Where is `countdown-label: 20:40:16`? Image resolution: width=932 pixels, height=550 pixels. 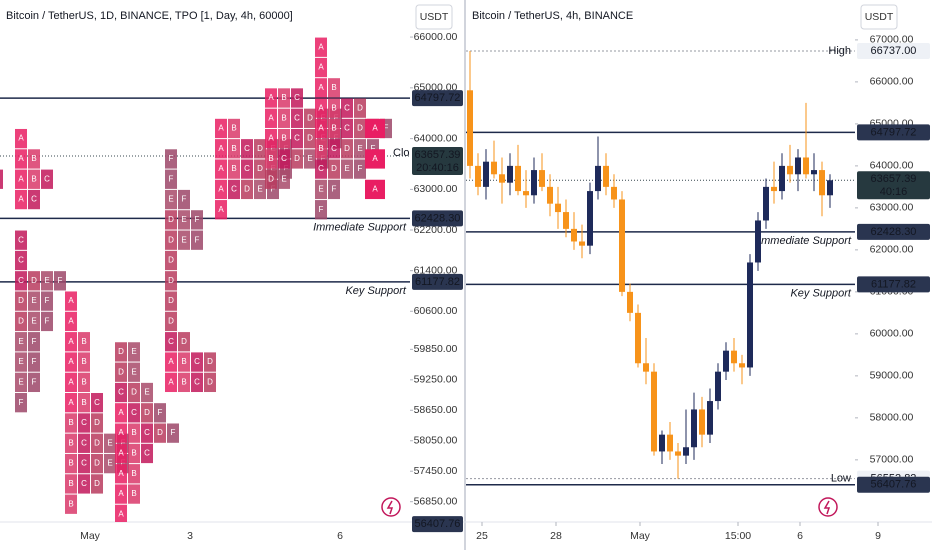
countdown-label: 20:40:16 is located at coordinates (437, 168).